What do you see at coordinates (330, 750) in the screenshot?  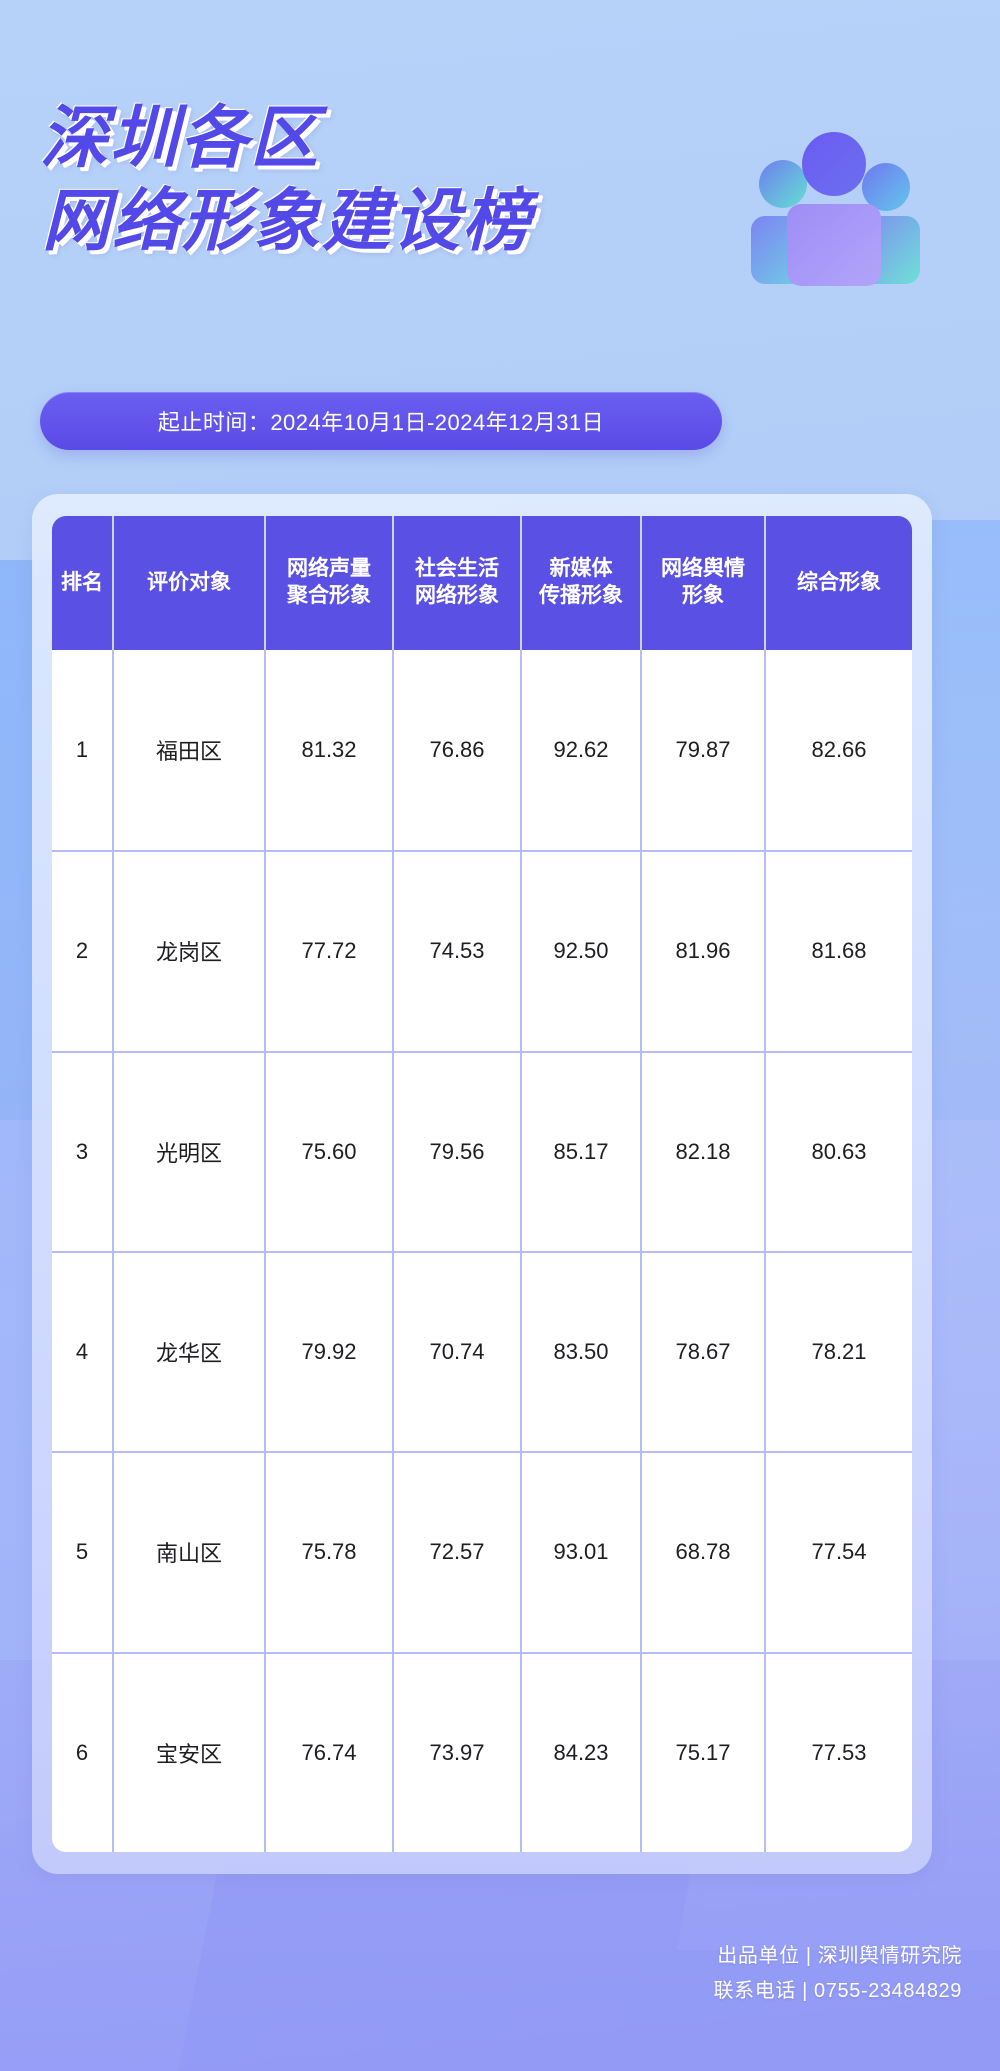 I see `cell-voice-aggregate: 81.32` at bounding box center [330, 750].